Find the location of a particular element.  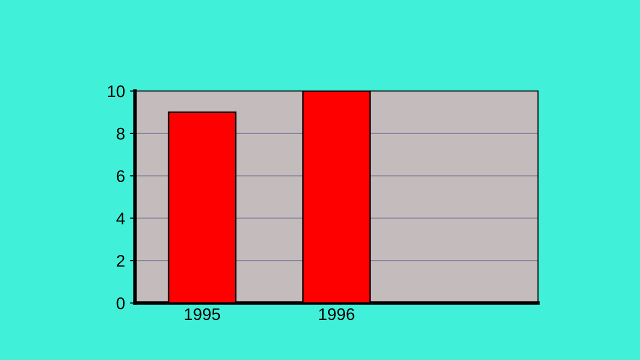

y-tick-label: 4 is located at coordinates (120, 218).